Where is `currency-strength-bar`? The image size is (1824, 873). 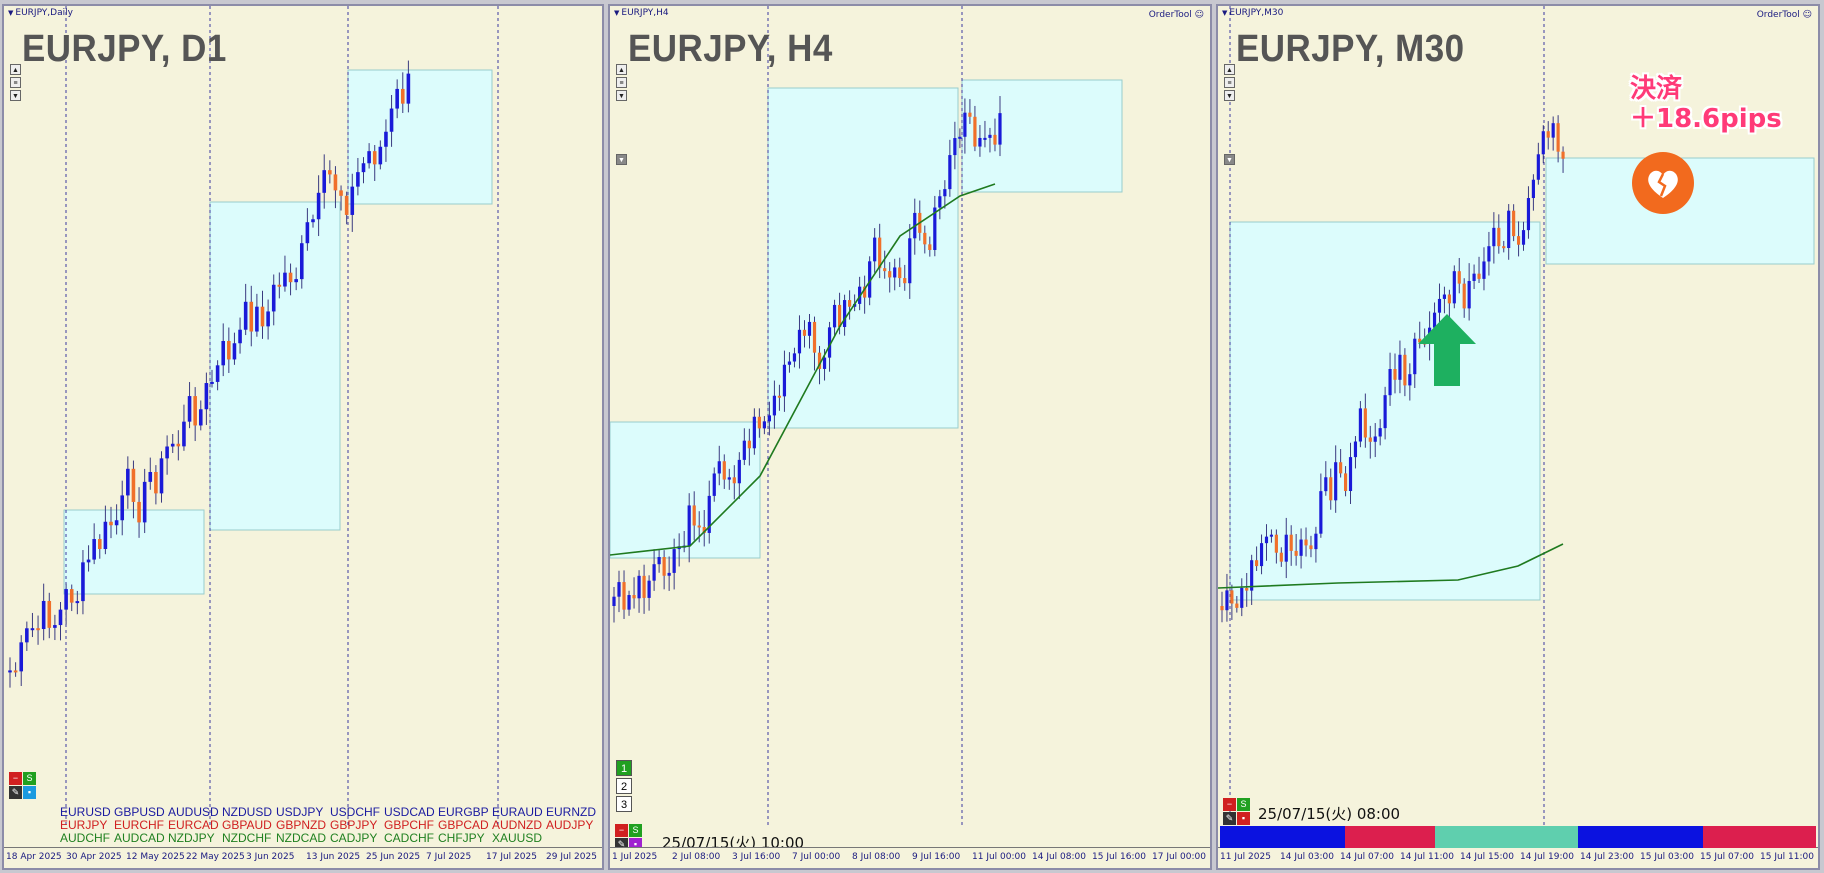
currency-strength-bar is located at coordinates (1518, 837).